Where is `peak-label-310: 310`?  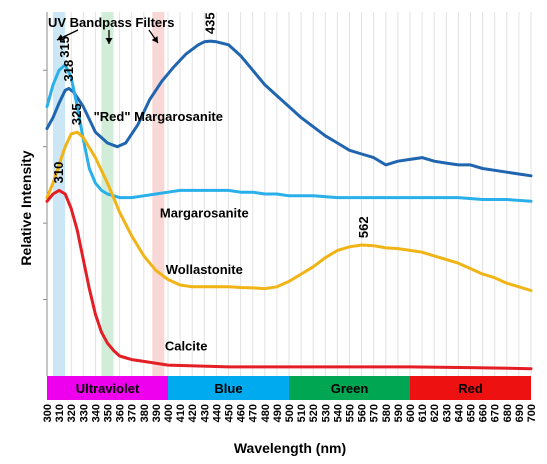 peak-label-310: 310 is located at coordinates (58, 173).